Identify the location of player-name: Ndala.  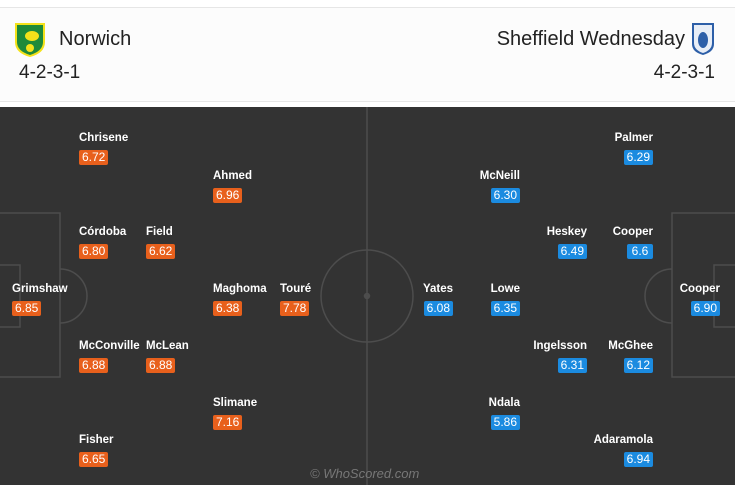
(504, 403).